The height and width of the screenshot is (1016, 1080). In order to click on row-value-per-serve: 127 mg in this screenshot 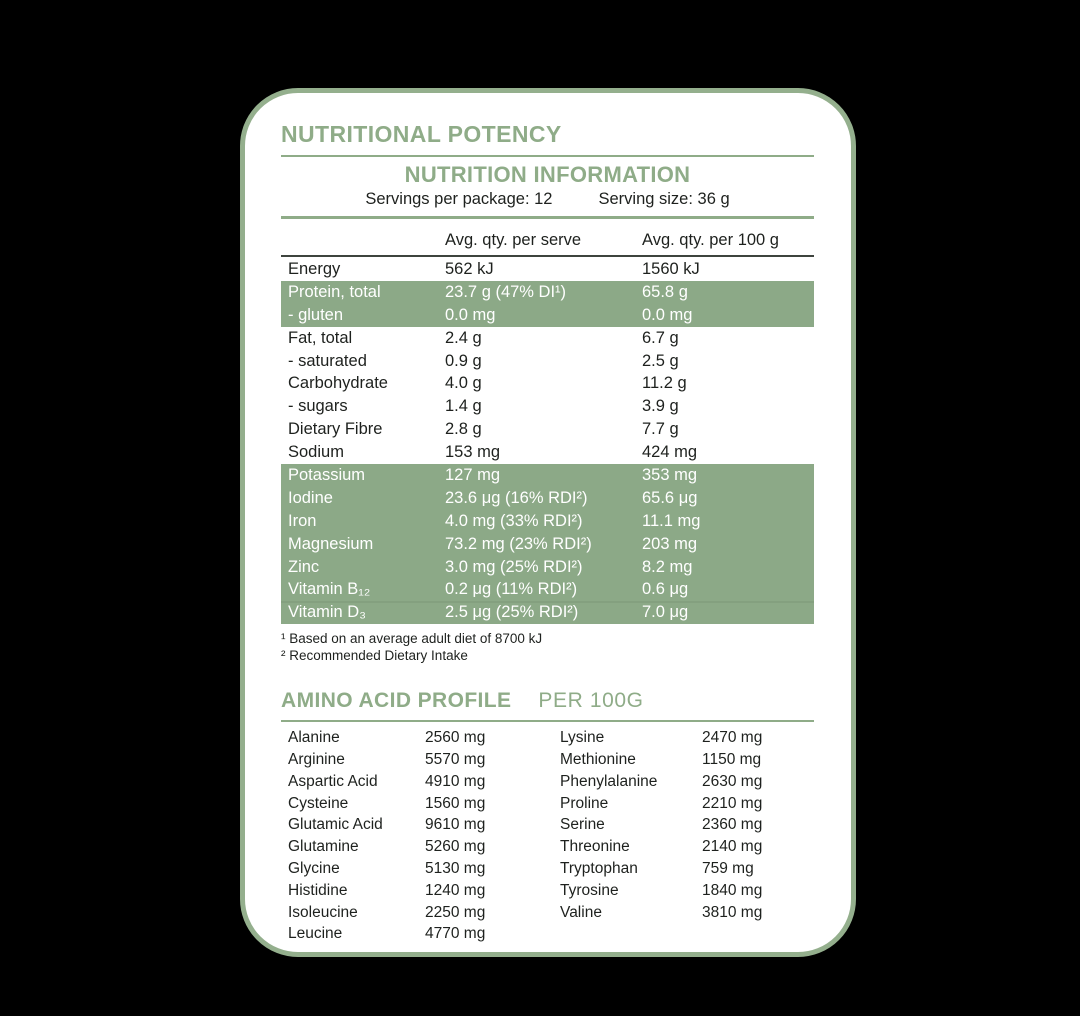, I will do `click(473, 475)`.